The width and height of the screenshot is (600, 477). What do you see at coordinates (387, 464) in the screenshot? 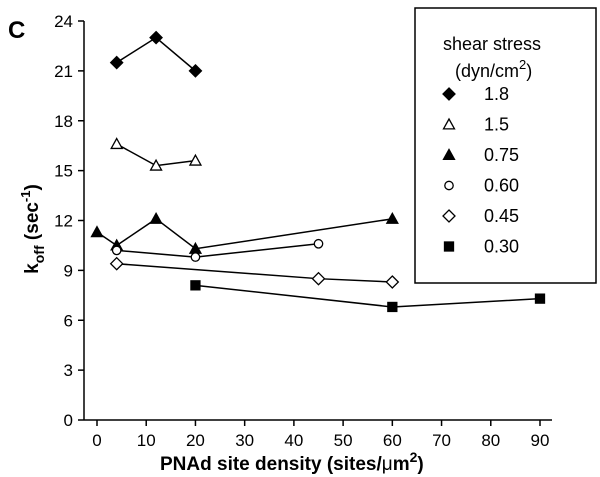
I see `x-title-mu: μ` at bounding box center [387, 464].